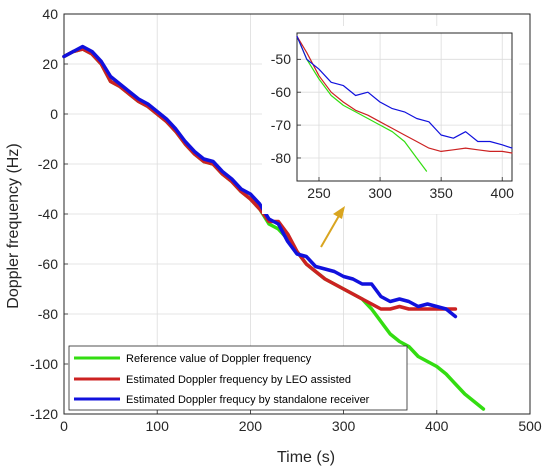 This screenshot has width=550, height=469. I want to click on main-y-tick-labels: -120 -100 -80 -60 -40 -20 0 20 40, so click(44, 214).